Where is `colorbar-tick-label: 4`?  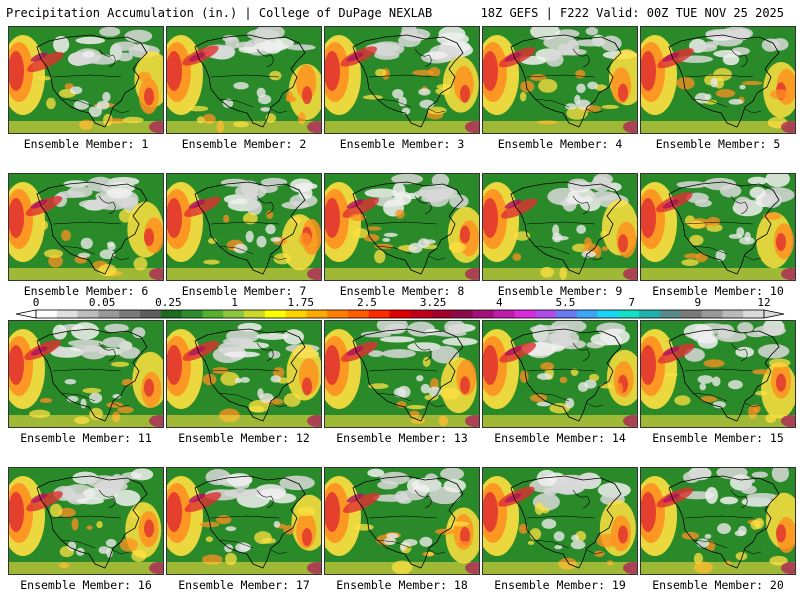 colorbar-tick-label: 4 is located at coordinates (499, 302).